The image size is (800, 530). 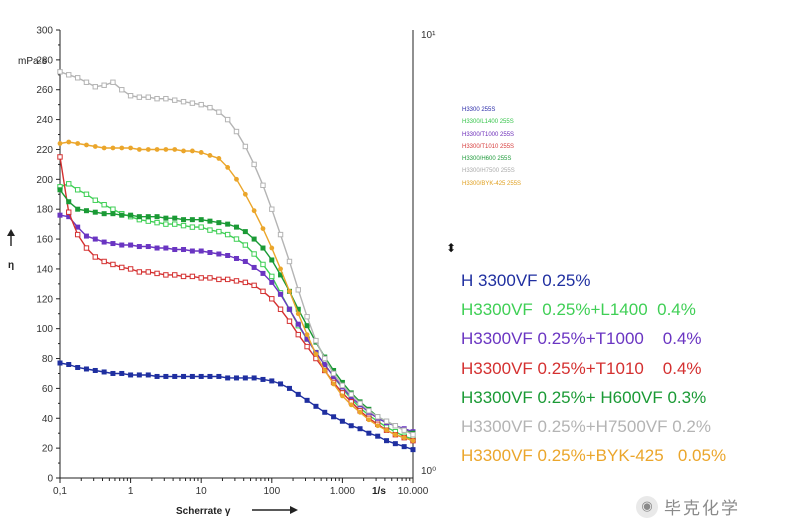 What do you see at coordinates (581, 339) in the screenshot?
I see `legend-entry: H3300VF 0.25%+T1000 0.4%` at bounding box center [581, 339].